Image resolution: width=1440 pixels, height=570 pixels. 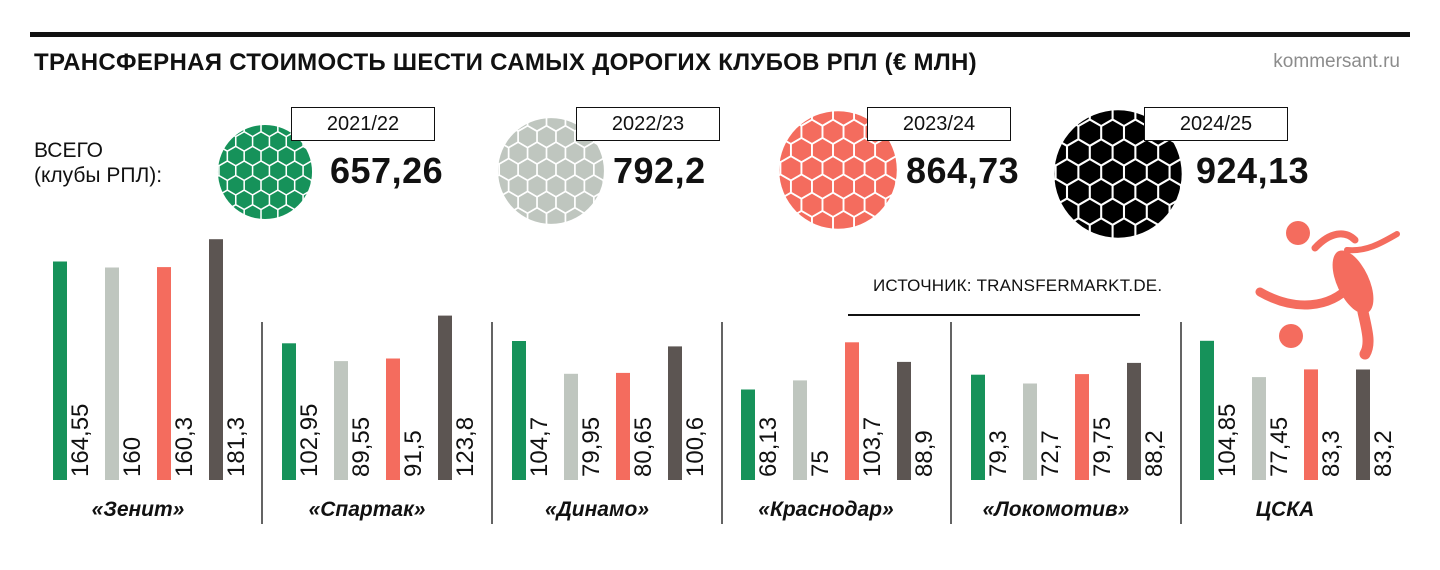 I want to click on bar-value-label: 75, so click(x=820, y=463).